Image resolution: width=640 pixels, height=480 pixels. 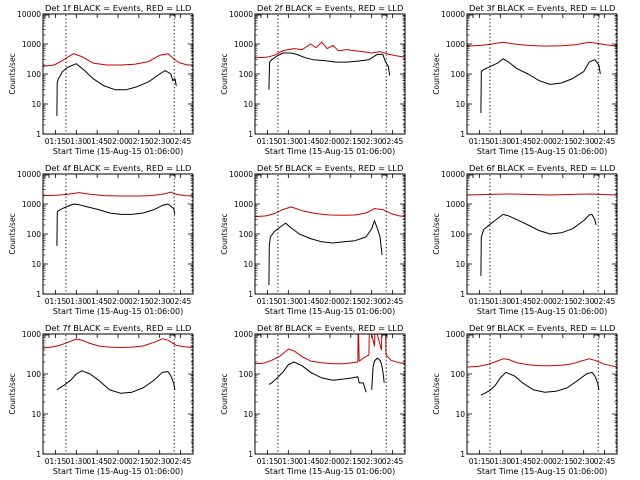 What do you see at coordinates (330, 328) in the screenshot?
I see `panel-title: Det 8f BLACK = Events, RED = LLD` at bounding box center [330, 328].